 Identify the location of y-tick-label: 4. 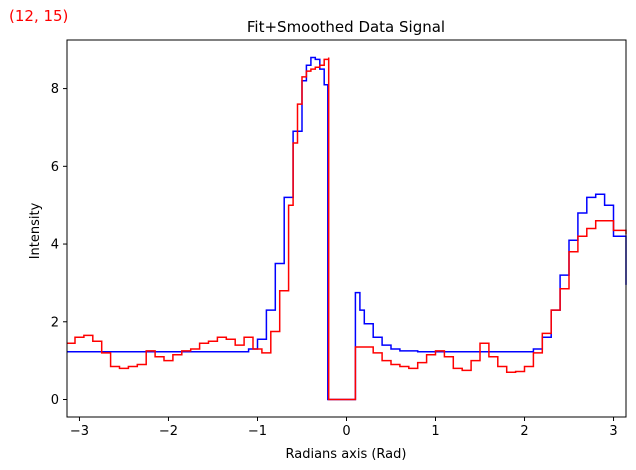
(55, 245).